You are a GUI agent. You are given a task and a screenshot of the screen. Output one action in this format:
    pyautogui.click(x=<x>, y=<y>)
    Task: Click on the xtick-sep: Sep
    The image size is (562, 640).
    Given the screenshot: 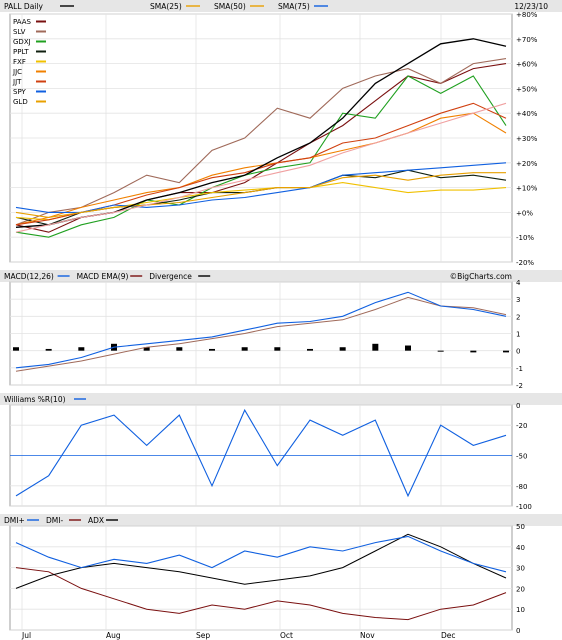 What is the action you would take?
    pyautogui.click(x=203, y=635)
    